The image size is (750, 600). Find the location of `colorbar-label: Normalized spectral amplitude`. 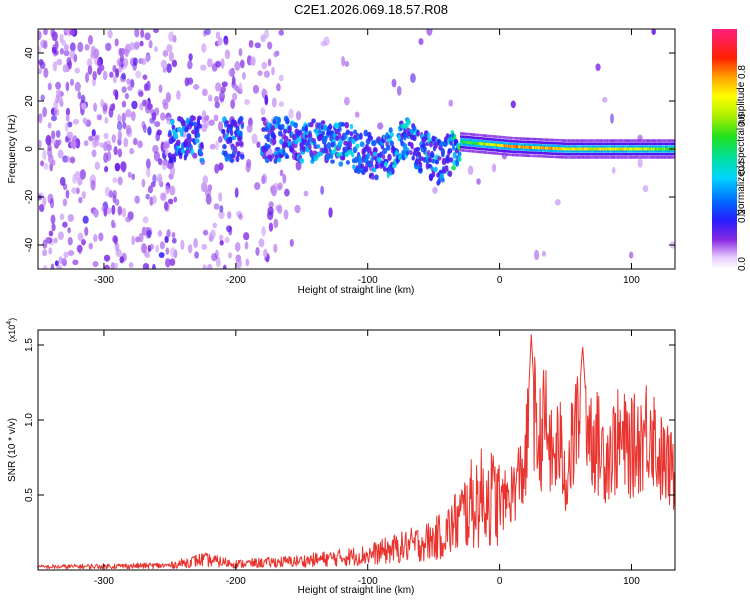

colorbar-label: Normalized spectral amplitude is located at coordinates (741, 148).